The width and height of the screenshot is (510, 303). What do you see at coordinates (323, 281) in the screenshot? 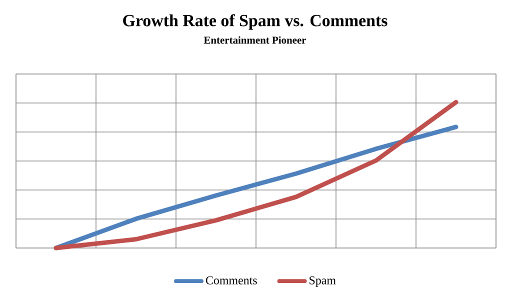
I see `legend-label: Spam` at bounding box center [323, 281].